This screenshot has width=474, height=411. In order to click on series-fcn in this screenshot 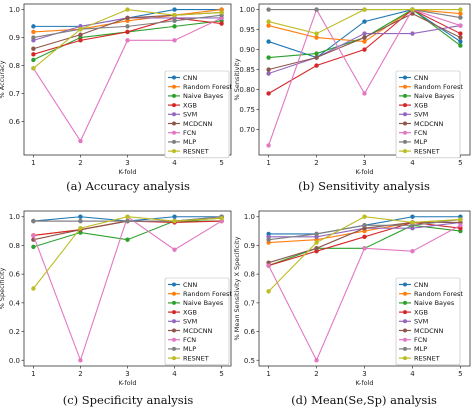, I will do `click(364, 293)`.